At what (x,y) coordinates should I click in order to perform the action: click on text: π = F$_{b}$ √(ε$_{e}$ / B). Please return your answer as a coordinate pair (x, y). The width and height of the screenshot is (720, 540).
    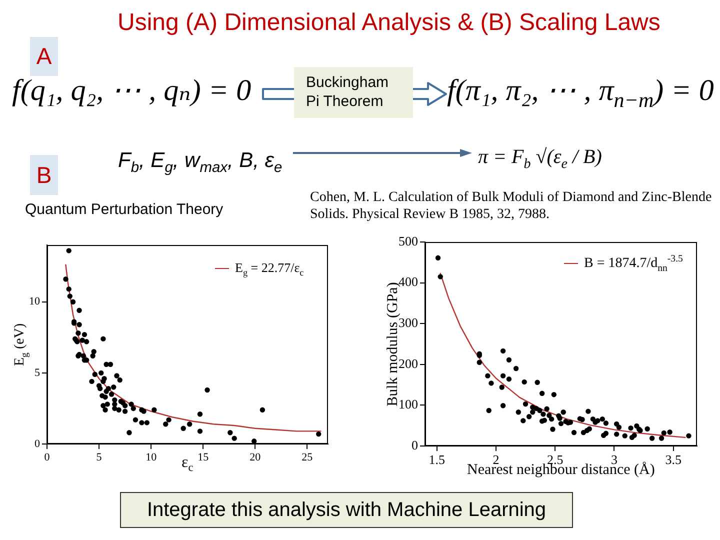
    Looking at the image, I should click on (540, 159).